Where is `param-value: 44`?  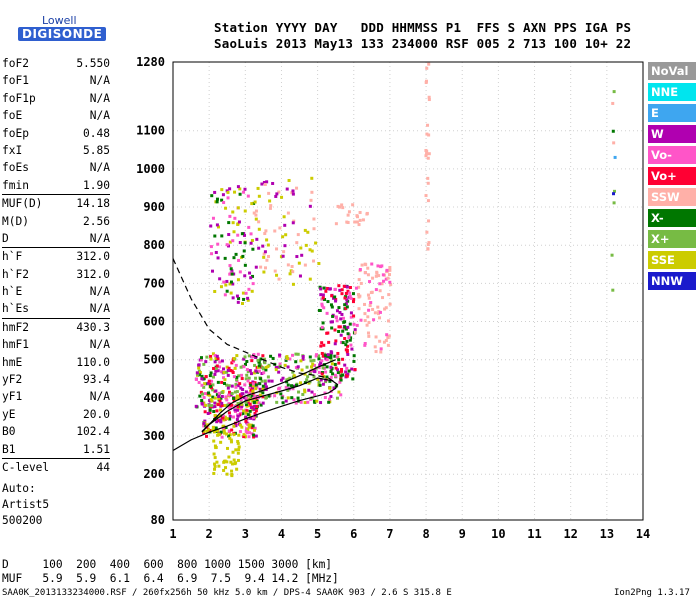
param-value: 44 is located at coordinates (103, 467).